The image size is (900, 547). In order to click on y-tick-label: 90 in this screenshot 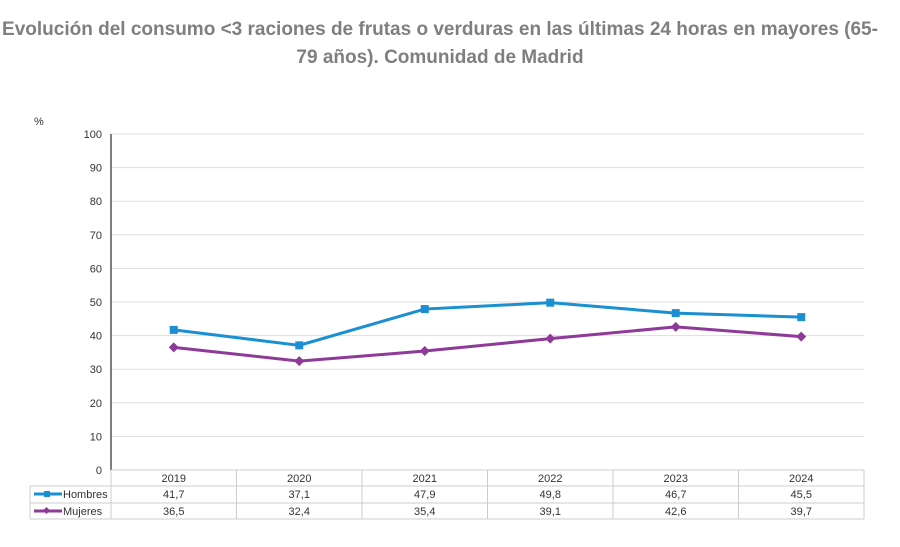, I will do `click(96, 169)`.